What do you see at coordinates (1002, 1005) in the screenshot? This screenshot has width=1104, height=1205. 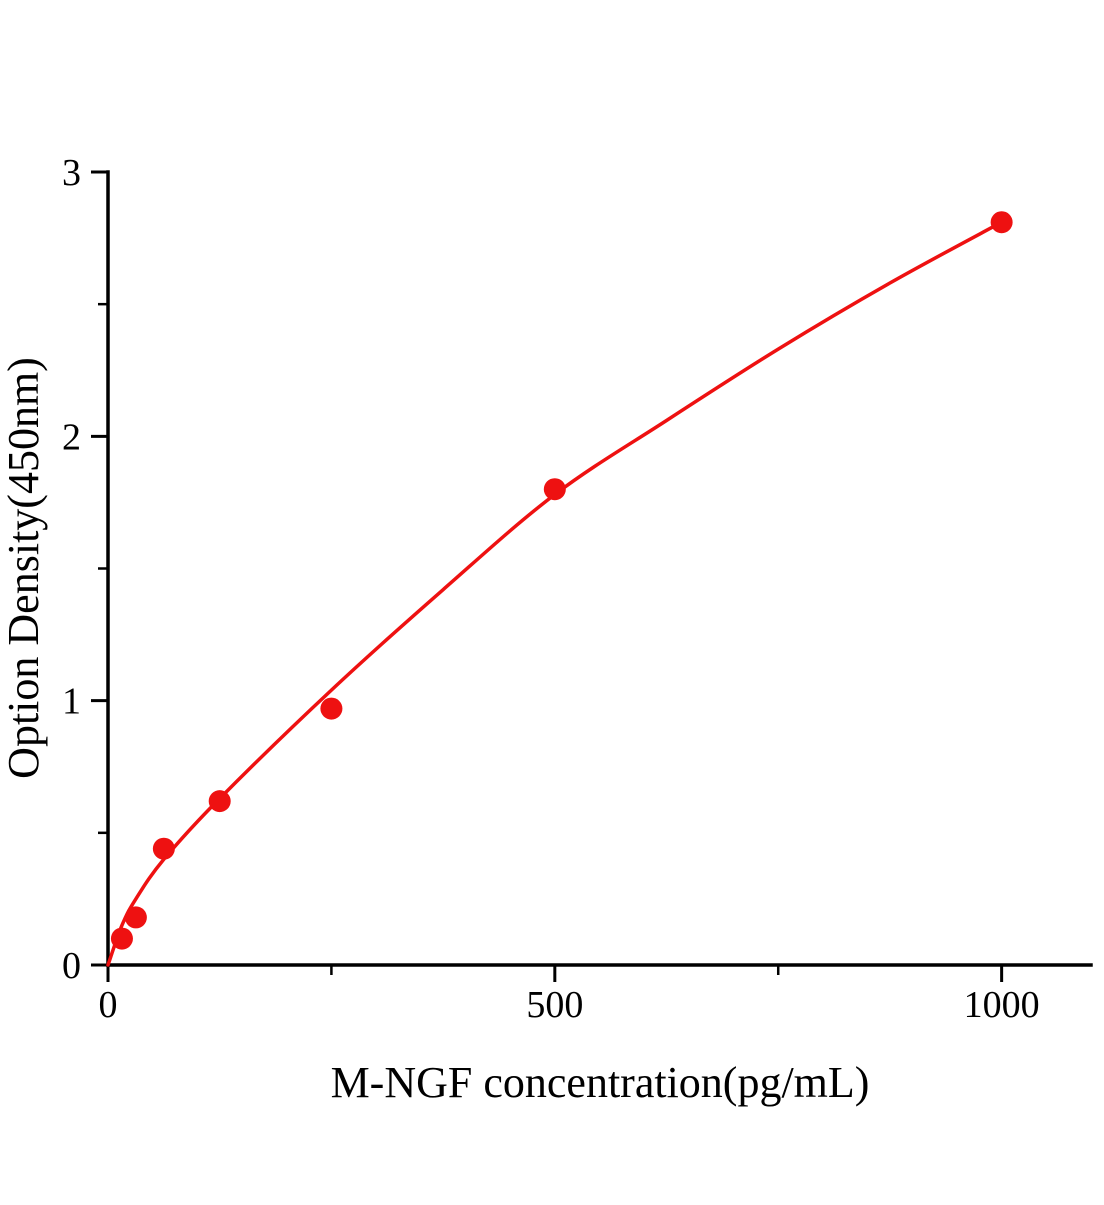 I see `x-tick-label: 1000` at bounding box center [1002, 1005].